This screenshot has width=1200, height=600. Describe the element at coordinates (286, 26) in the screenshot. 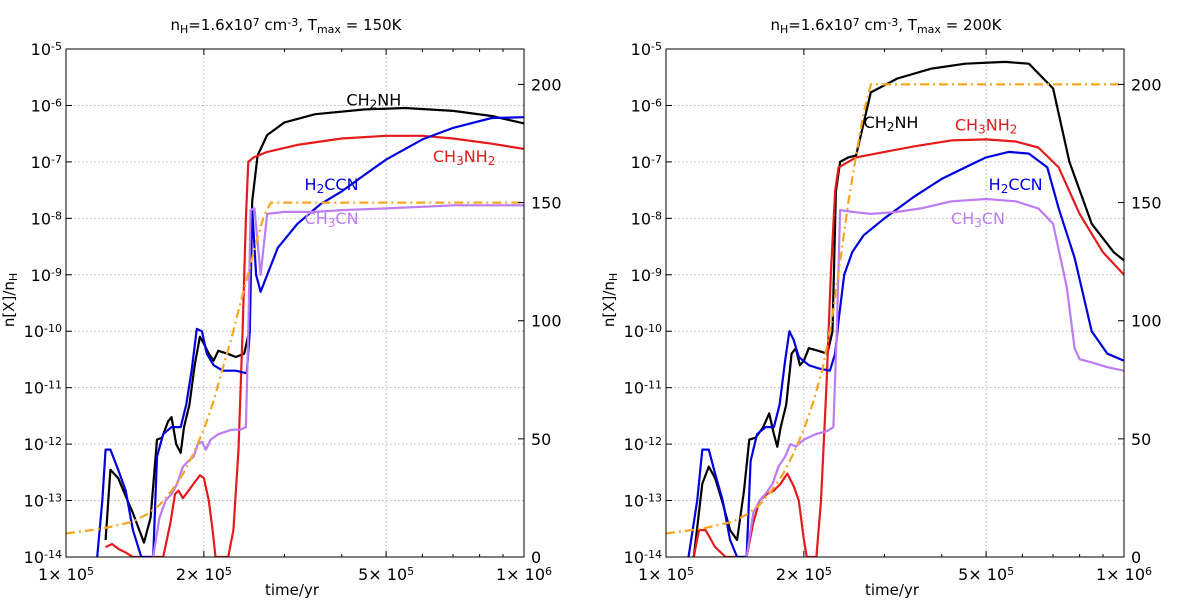

I see `chart-title: nH=1.6x107 cm-3, Tmax = 150K` at that location.